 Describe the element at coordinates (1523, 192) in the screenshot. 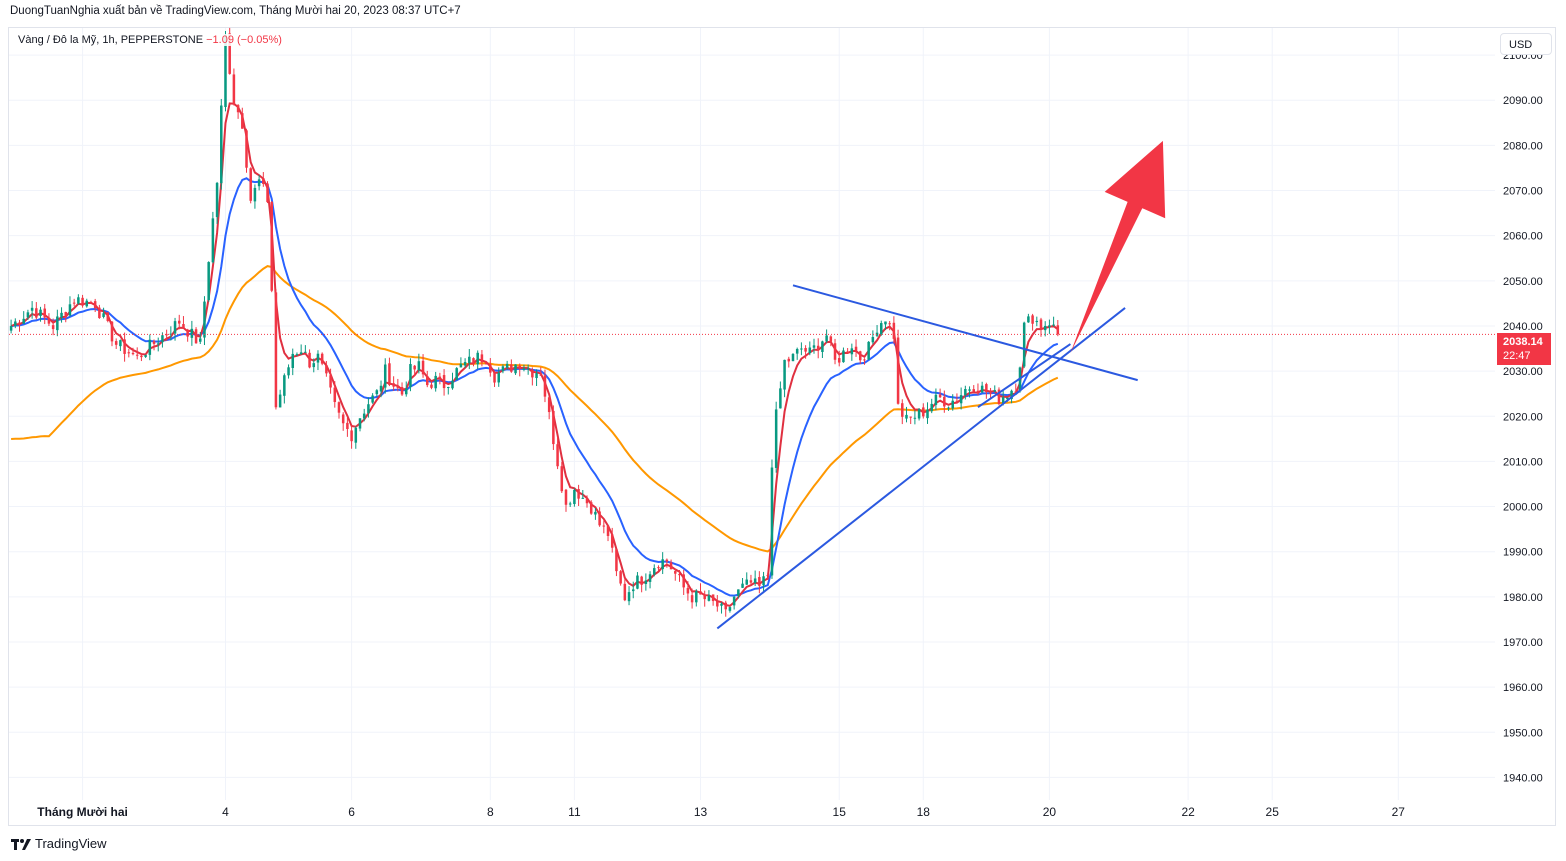

I see `y-tick-label: 2070.00` at that location.